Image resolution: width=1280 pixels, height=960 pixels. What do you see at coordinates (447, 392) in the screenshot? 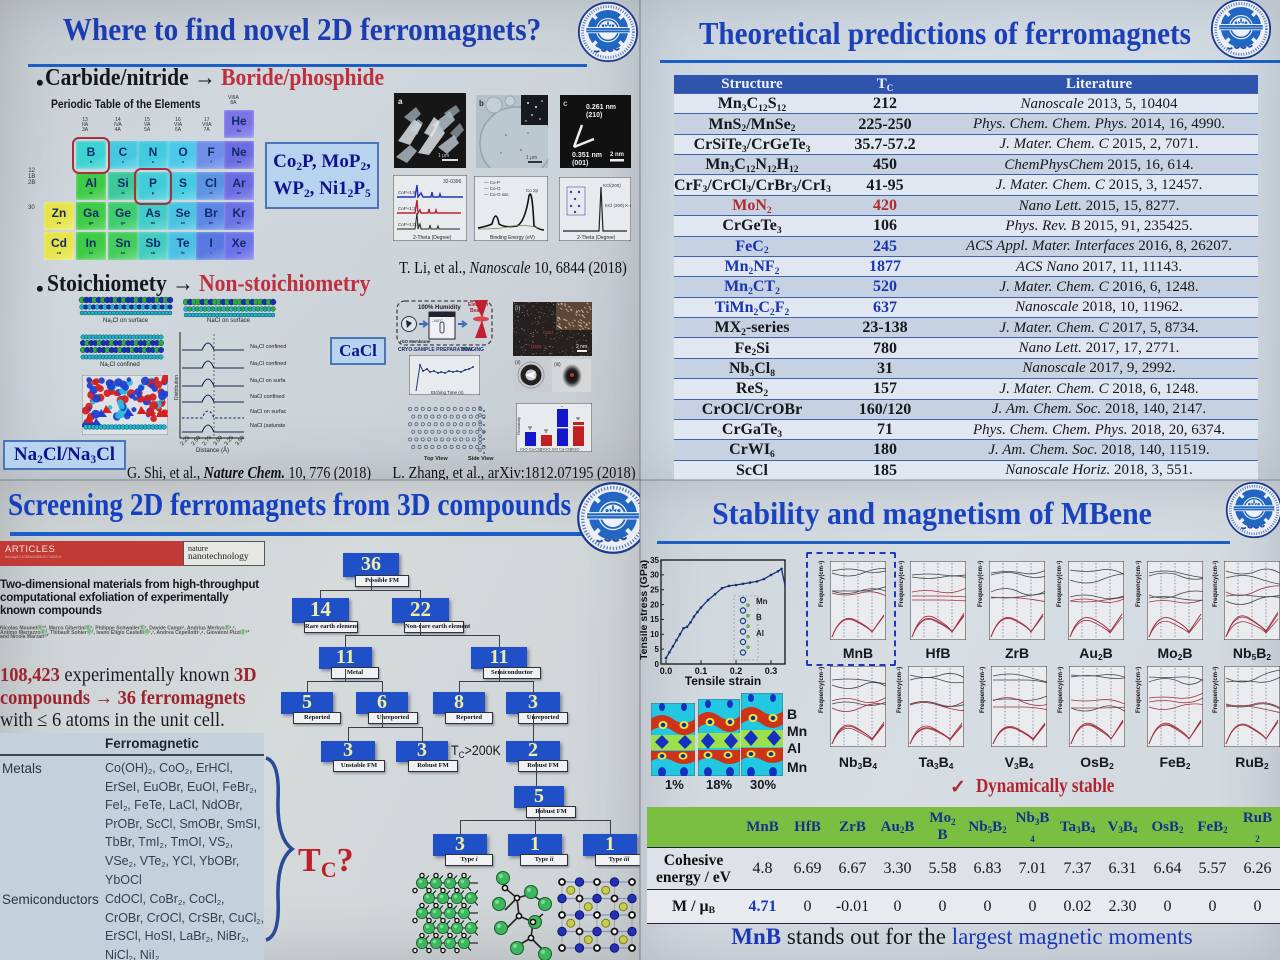
I see `svg-text: Etching Time (s)` at bounding box center [447, 392].